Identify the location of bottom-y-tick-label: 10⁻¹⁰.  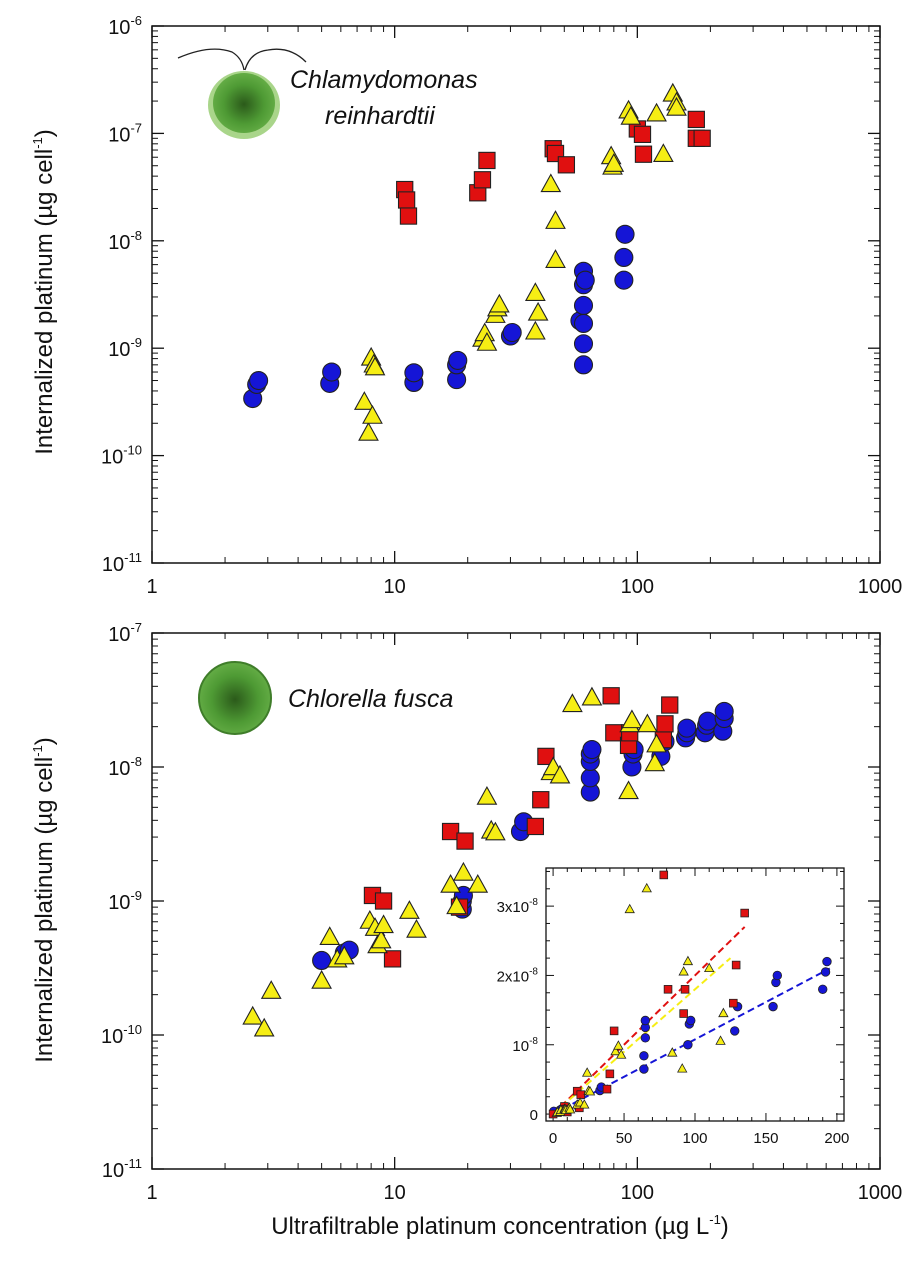
(121, 1035).